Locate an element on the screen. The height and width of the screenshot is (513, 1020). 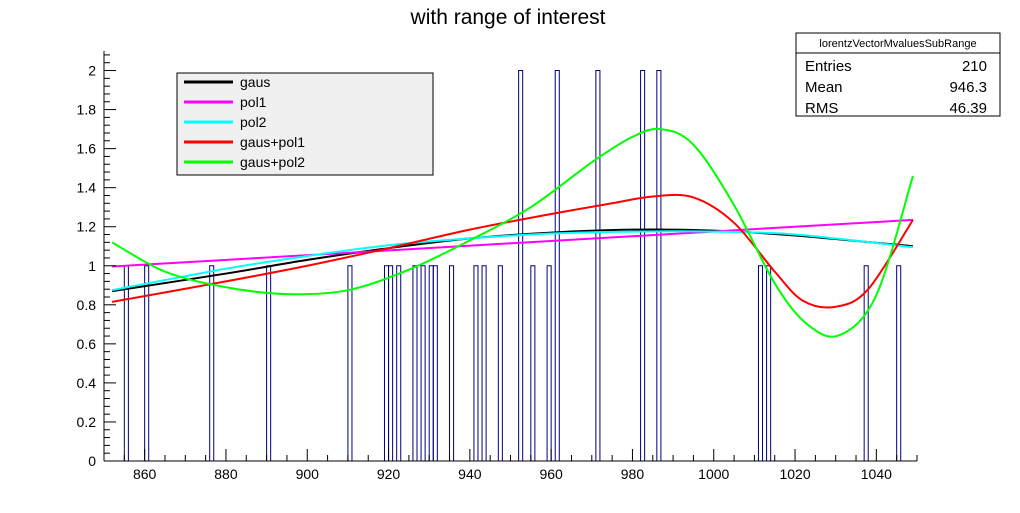
legend-box is located at coordinates (305, 124).